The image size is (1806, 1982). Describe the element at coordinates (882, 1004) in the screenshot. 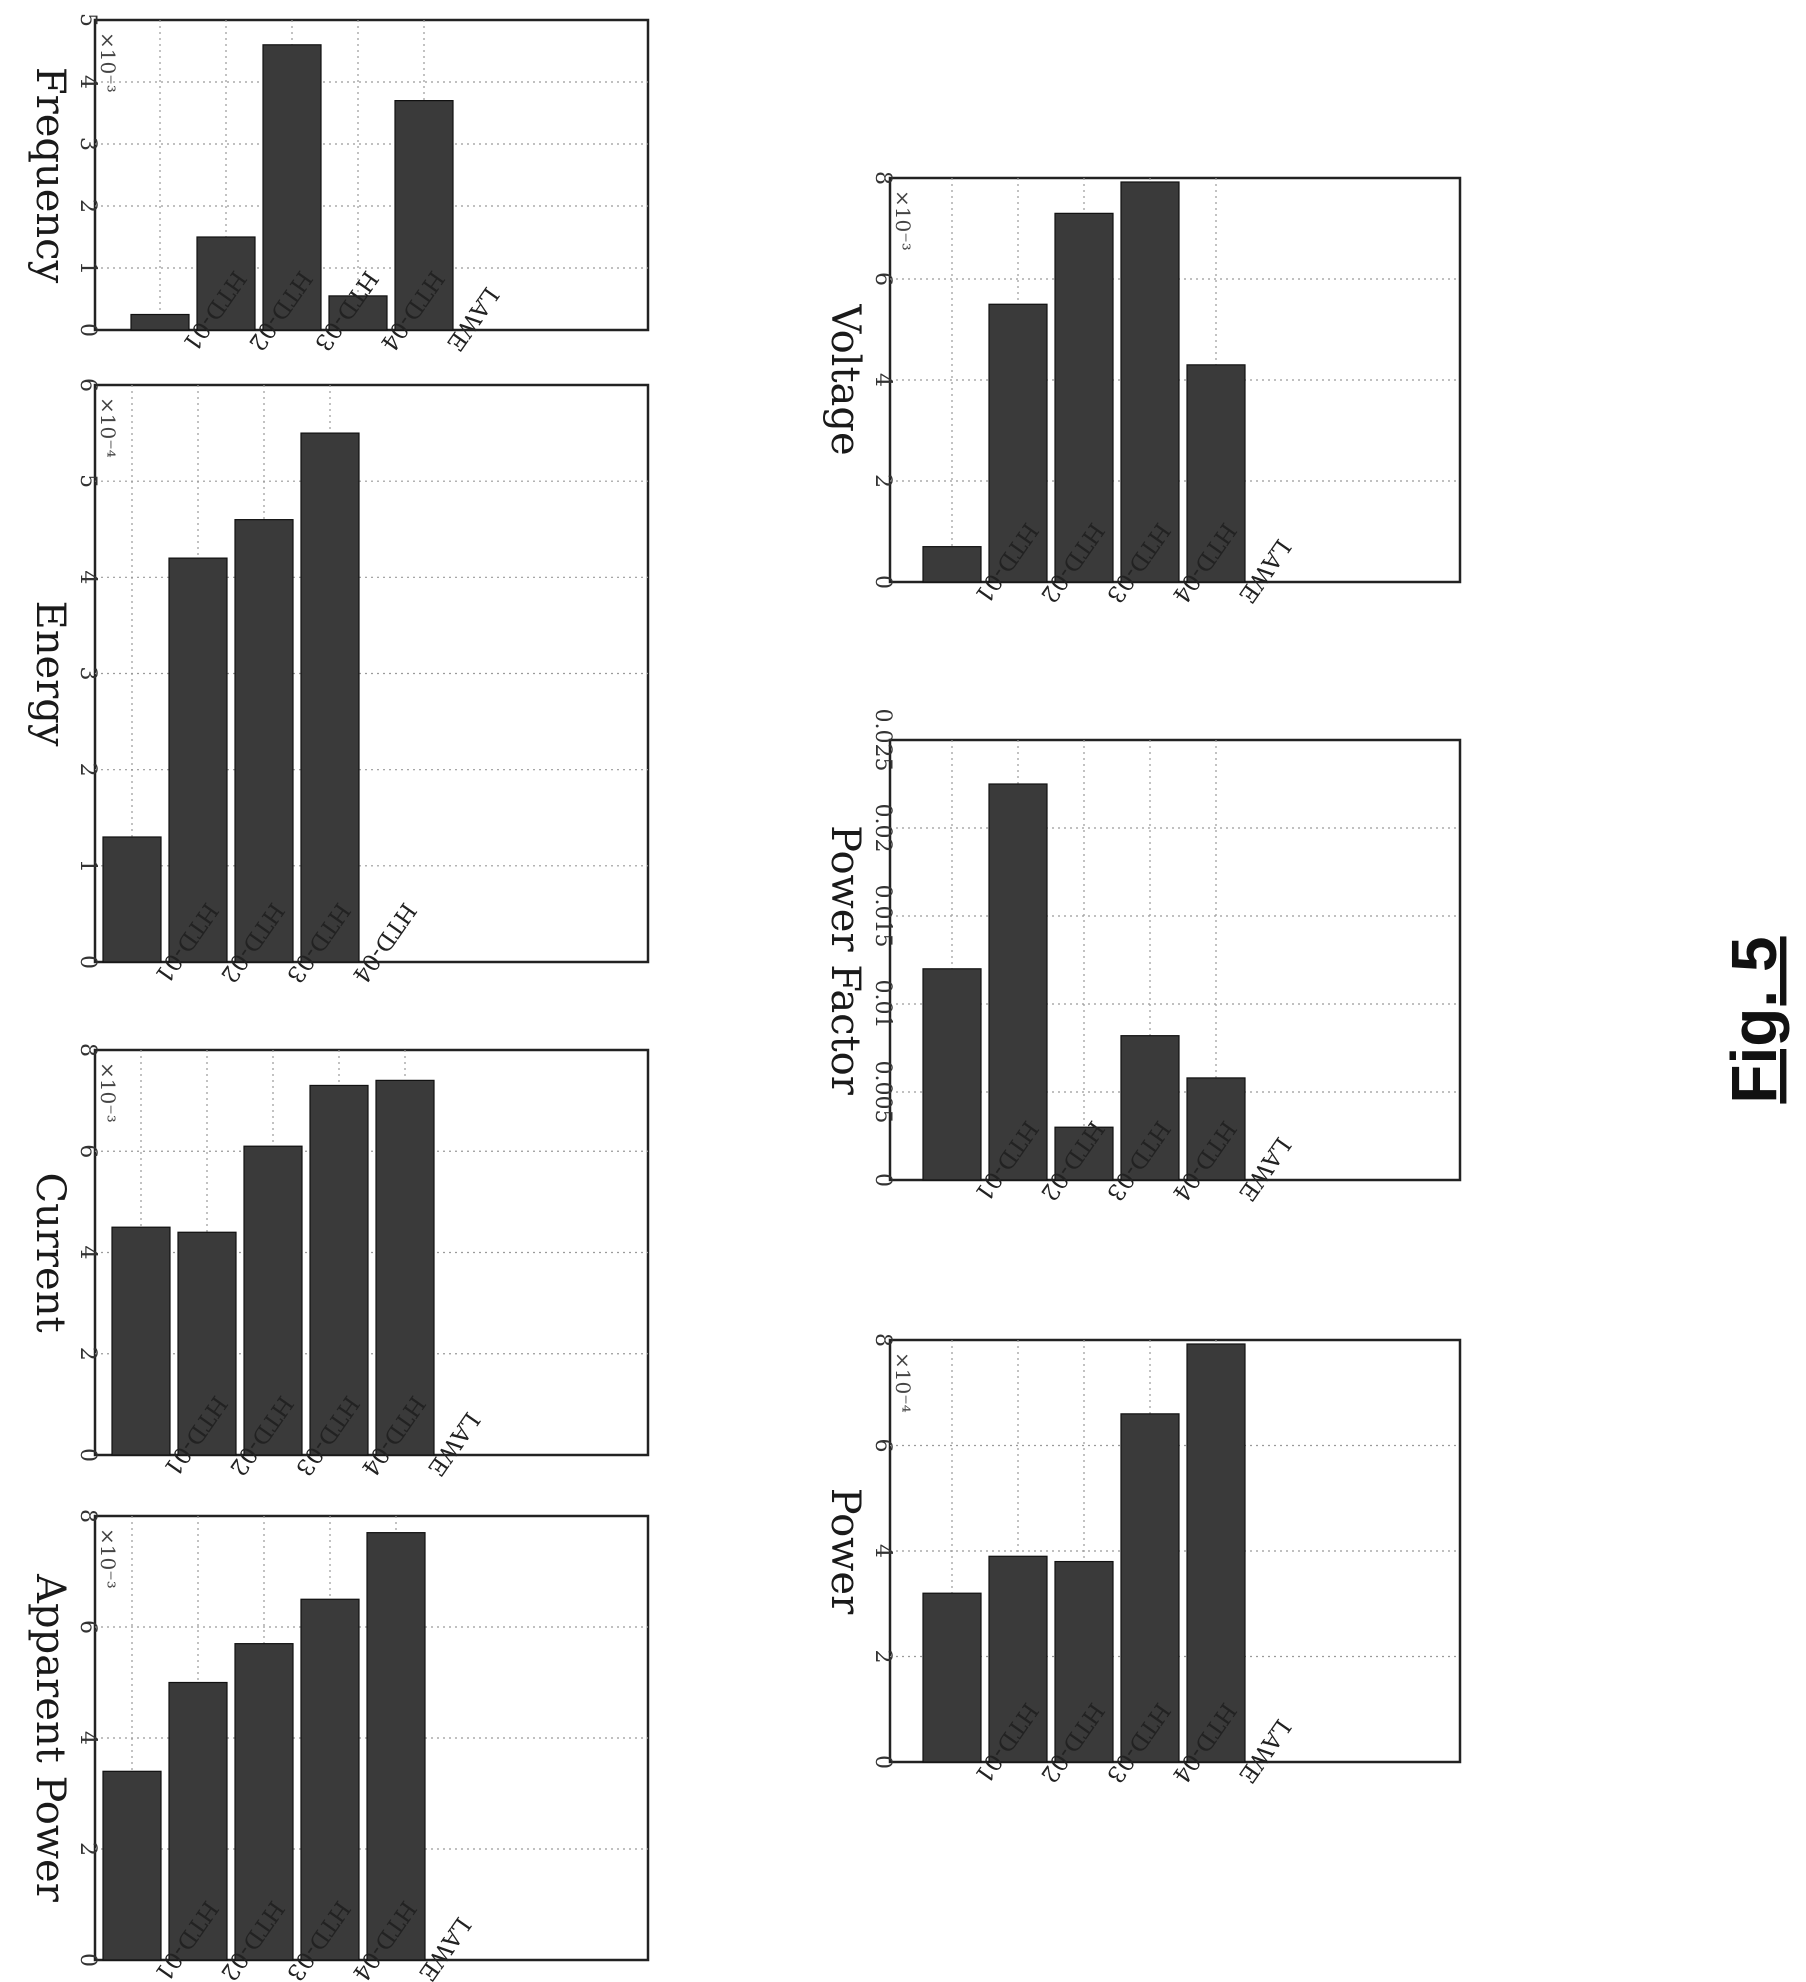

I see `value-tick-label: 0.01` at that location.